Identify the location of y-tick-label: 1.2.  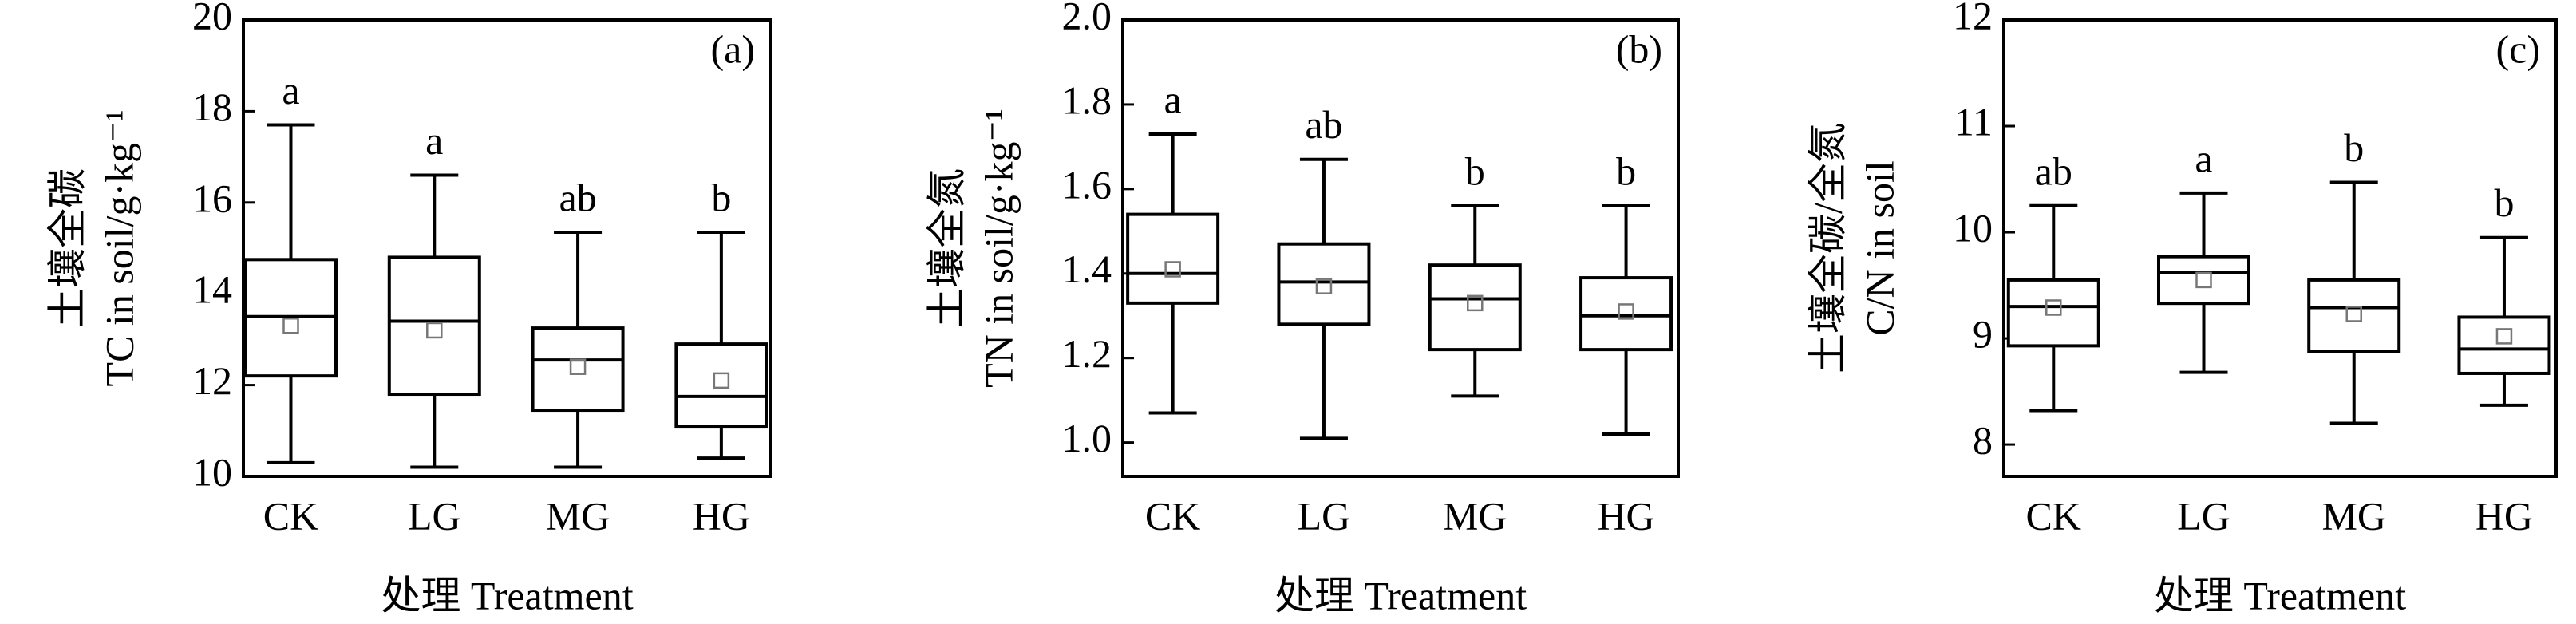
(1087, 353).